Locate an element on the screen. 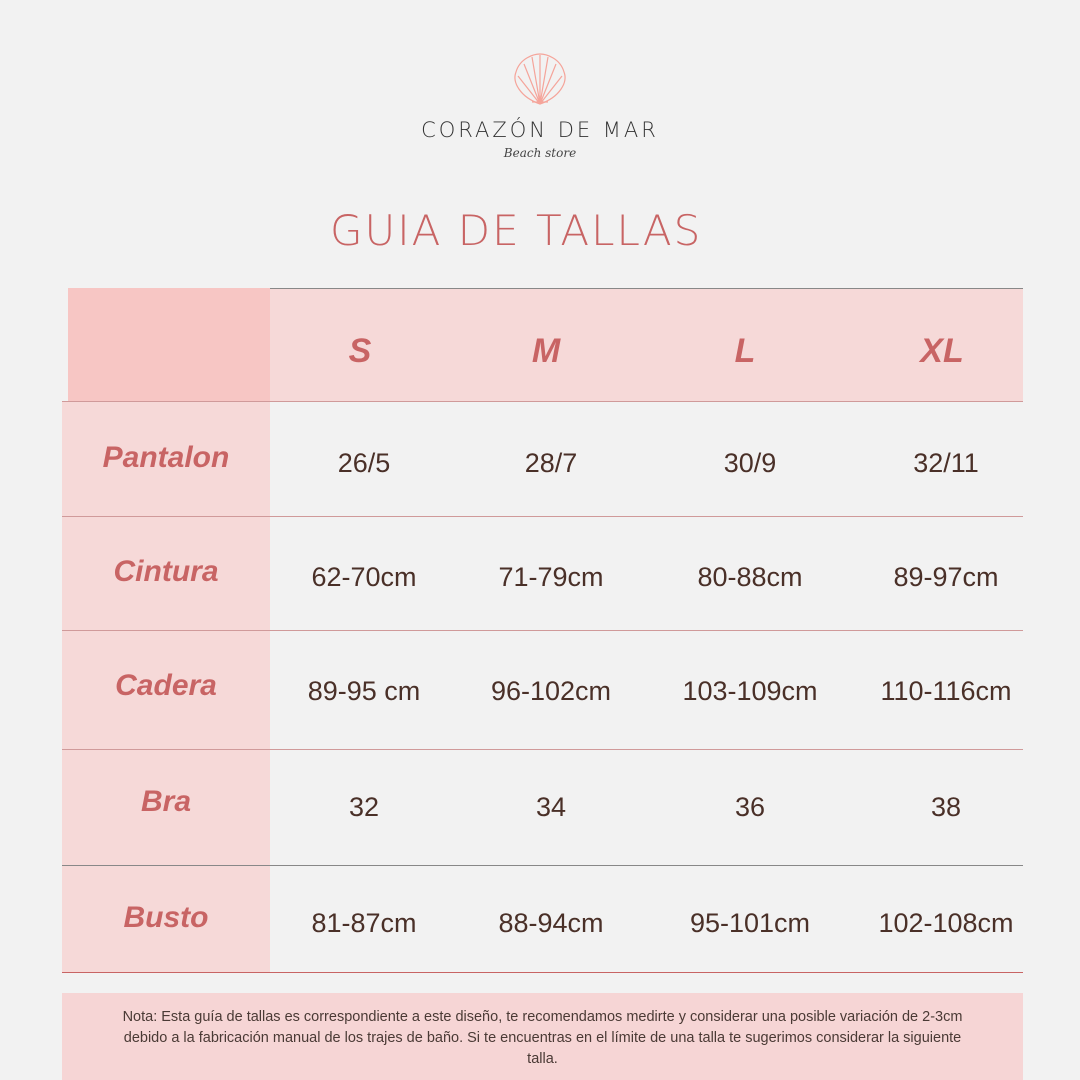  row-label-cintura: Cintura is located at coordinates (166, 571).